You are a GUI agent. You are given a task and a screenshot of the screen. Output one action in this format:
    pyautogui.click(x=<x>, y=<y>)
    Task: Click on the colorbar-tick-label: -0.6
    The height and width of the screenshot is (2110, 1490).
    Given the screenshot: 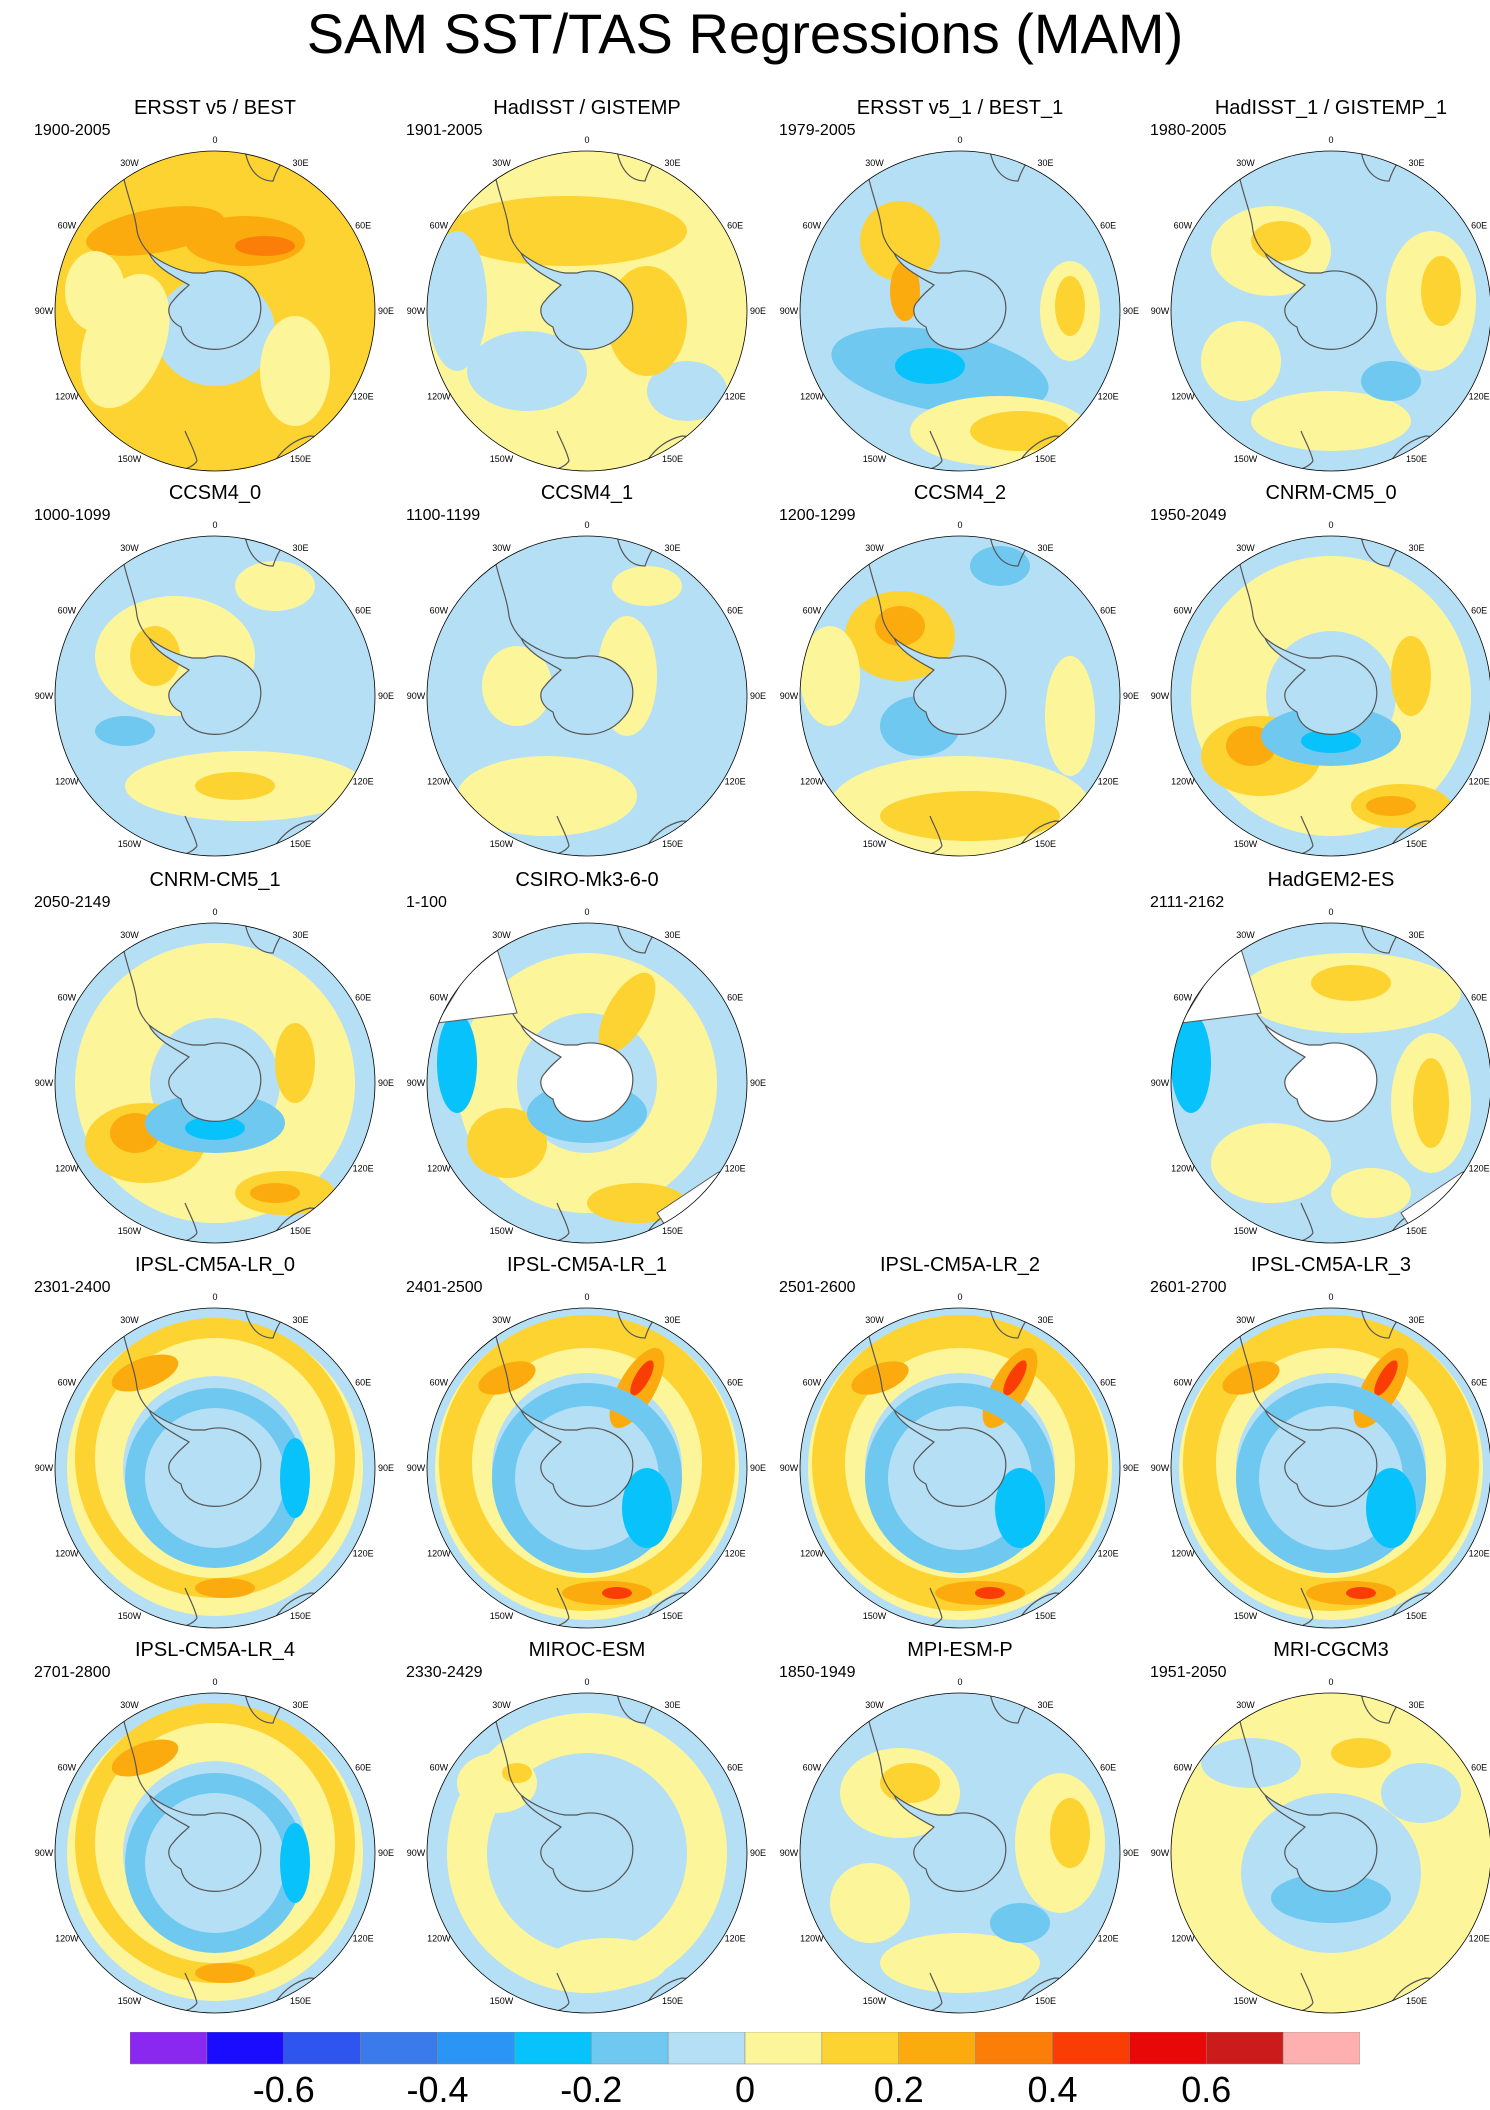 What is the action you would take?
    pyautogui.click(x=283, y=2089)
    